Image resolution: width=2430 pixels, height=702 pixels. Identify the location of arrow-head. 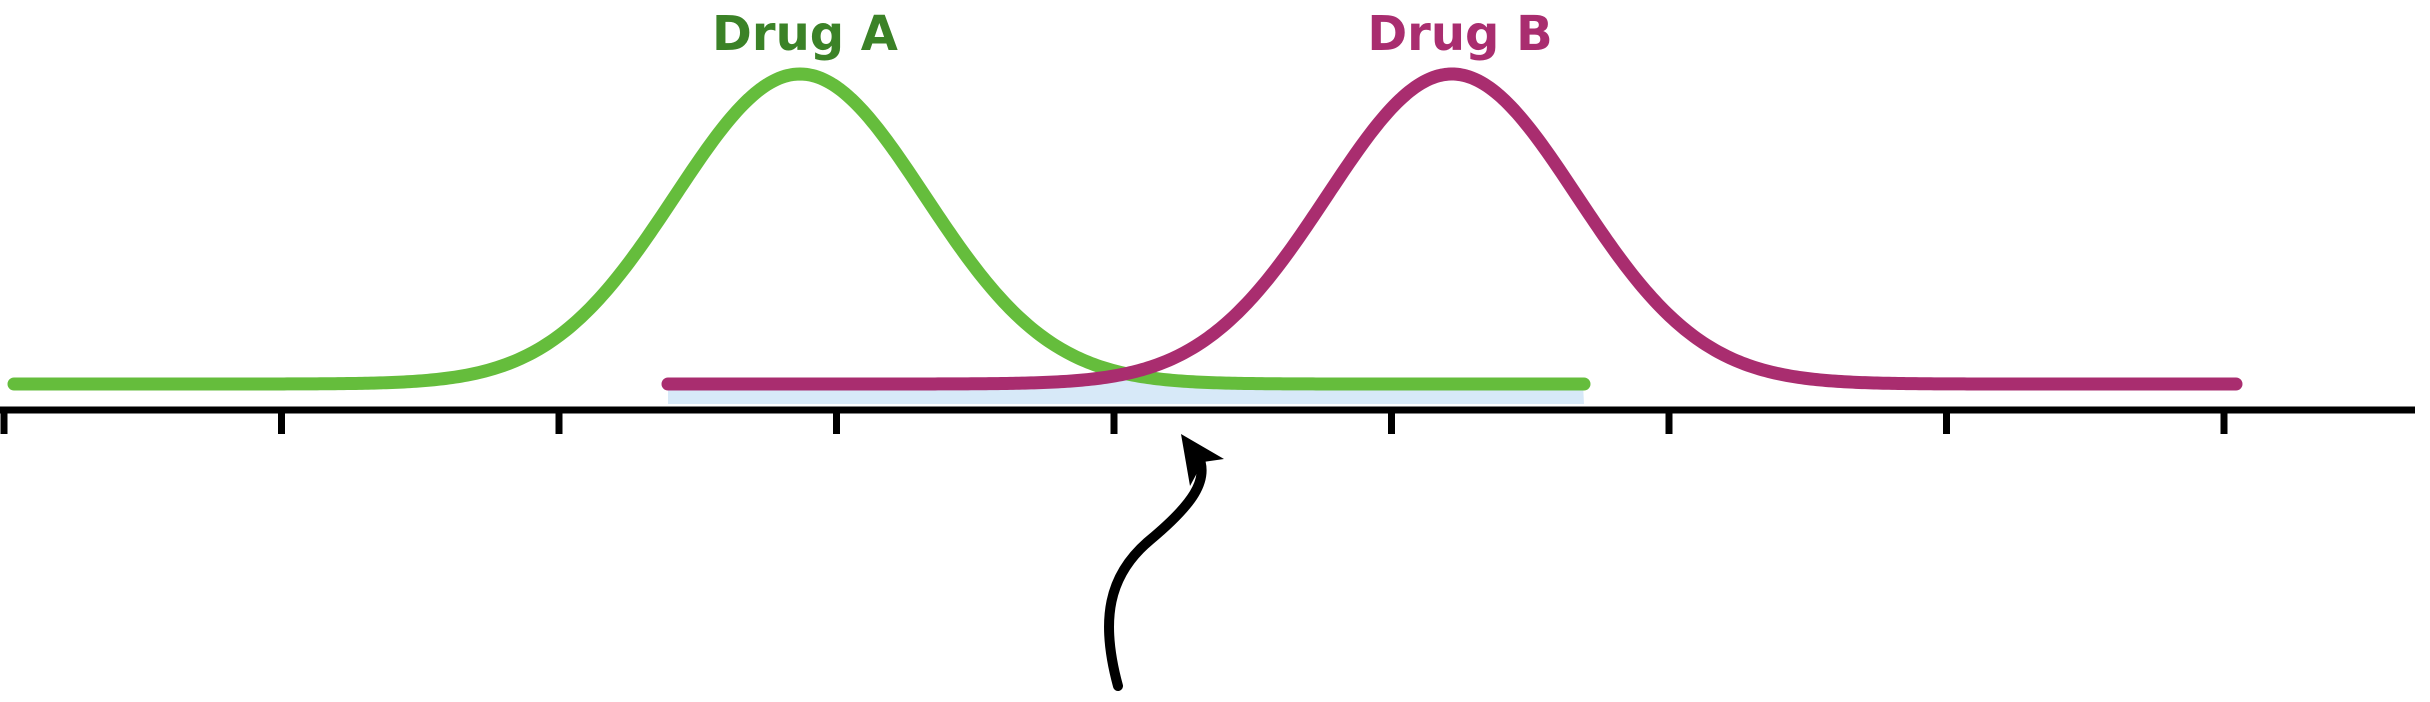
(1202, 460).